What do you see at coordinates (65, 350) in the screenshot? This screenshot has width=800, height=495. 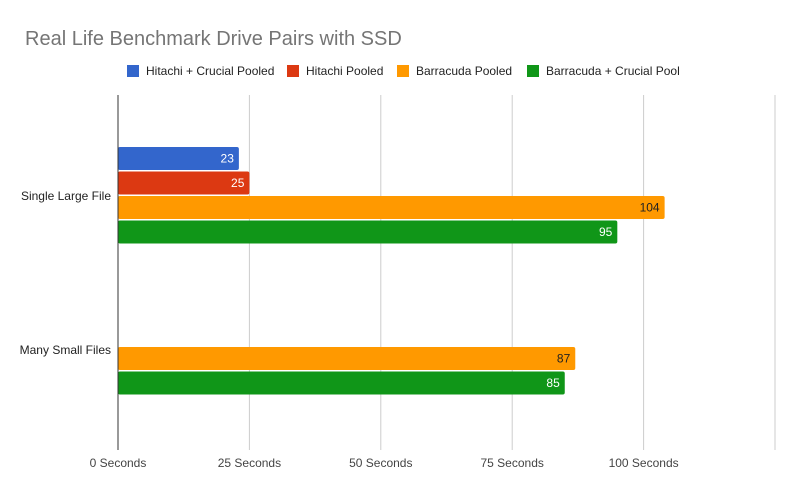 I see `category-label: Many Small Files` at bounding box center [65, 350].